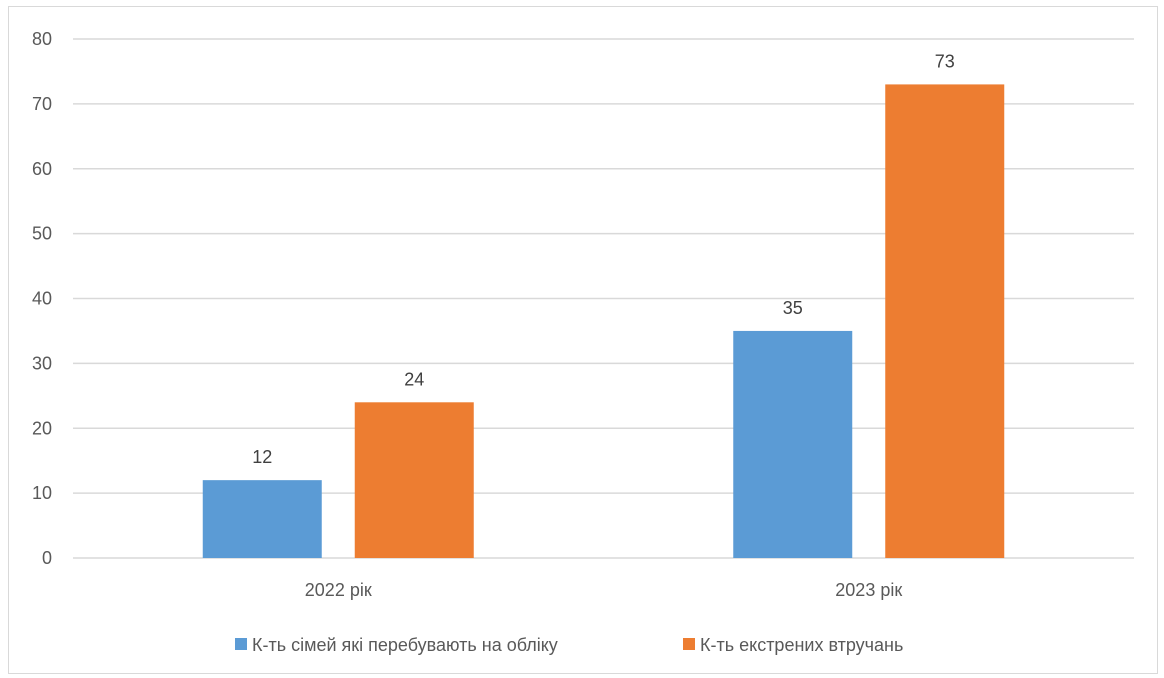 This screenshot has height=678, width=1164. Describe the element at coordinates (262, 457) in the screenshot. I see `data-label-series-1-cat-1: 12` at that location.